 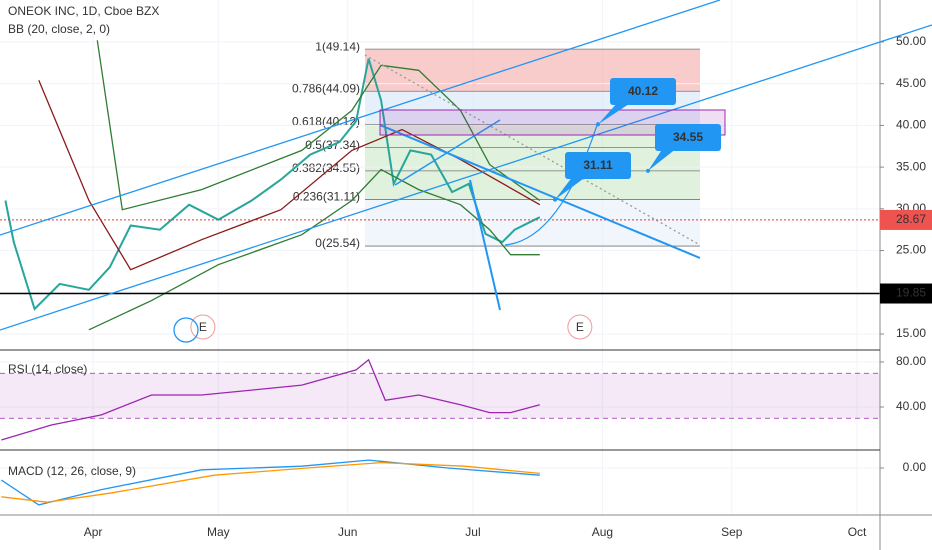 I want to click on y-tick-label: 25.00, so click(x=911, y=250).